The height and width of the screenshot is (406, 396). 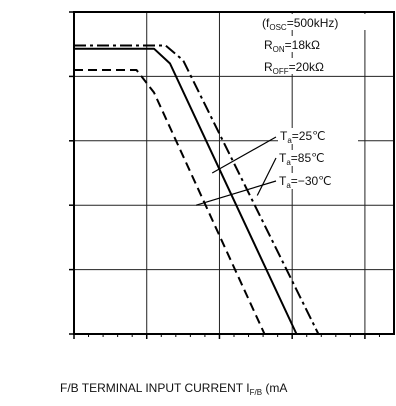 I want to click on series-label-1-main: T, so click(x=283, y=158).